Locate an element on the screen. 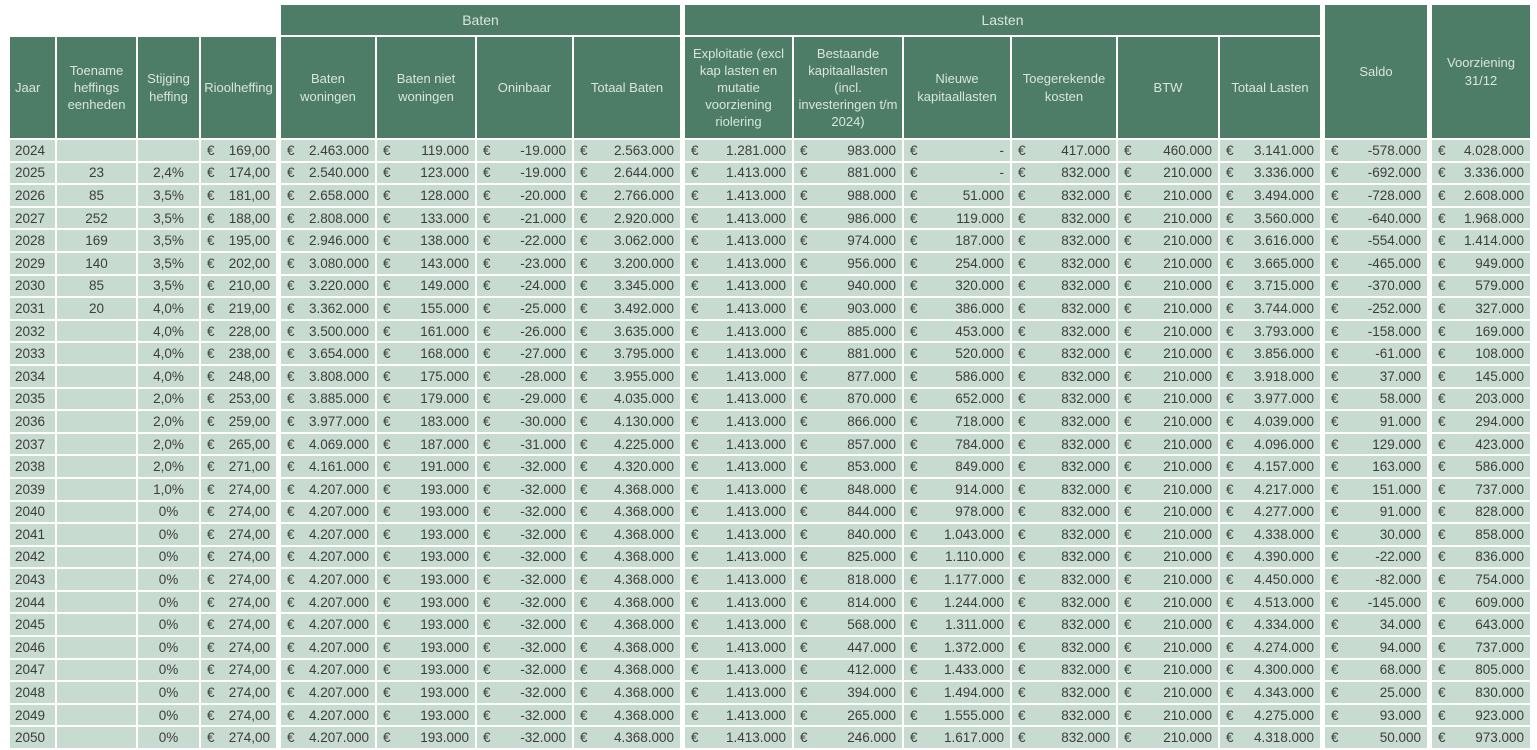 The image size is (1537, 750). cell-value: 1.413.000 is located at coordinates (755, 715).